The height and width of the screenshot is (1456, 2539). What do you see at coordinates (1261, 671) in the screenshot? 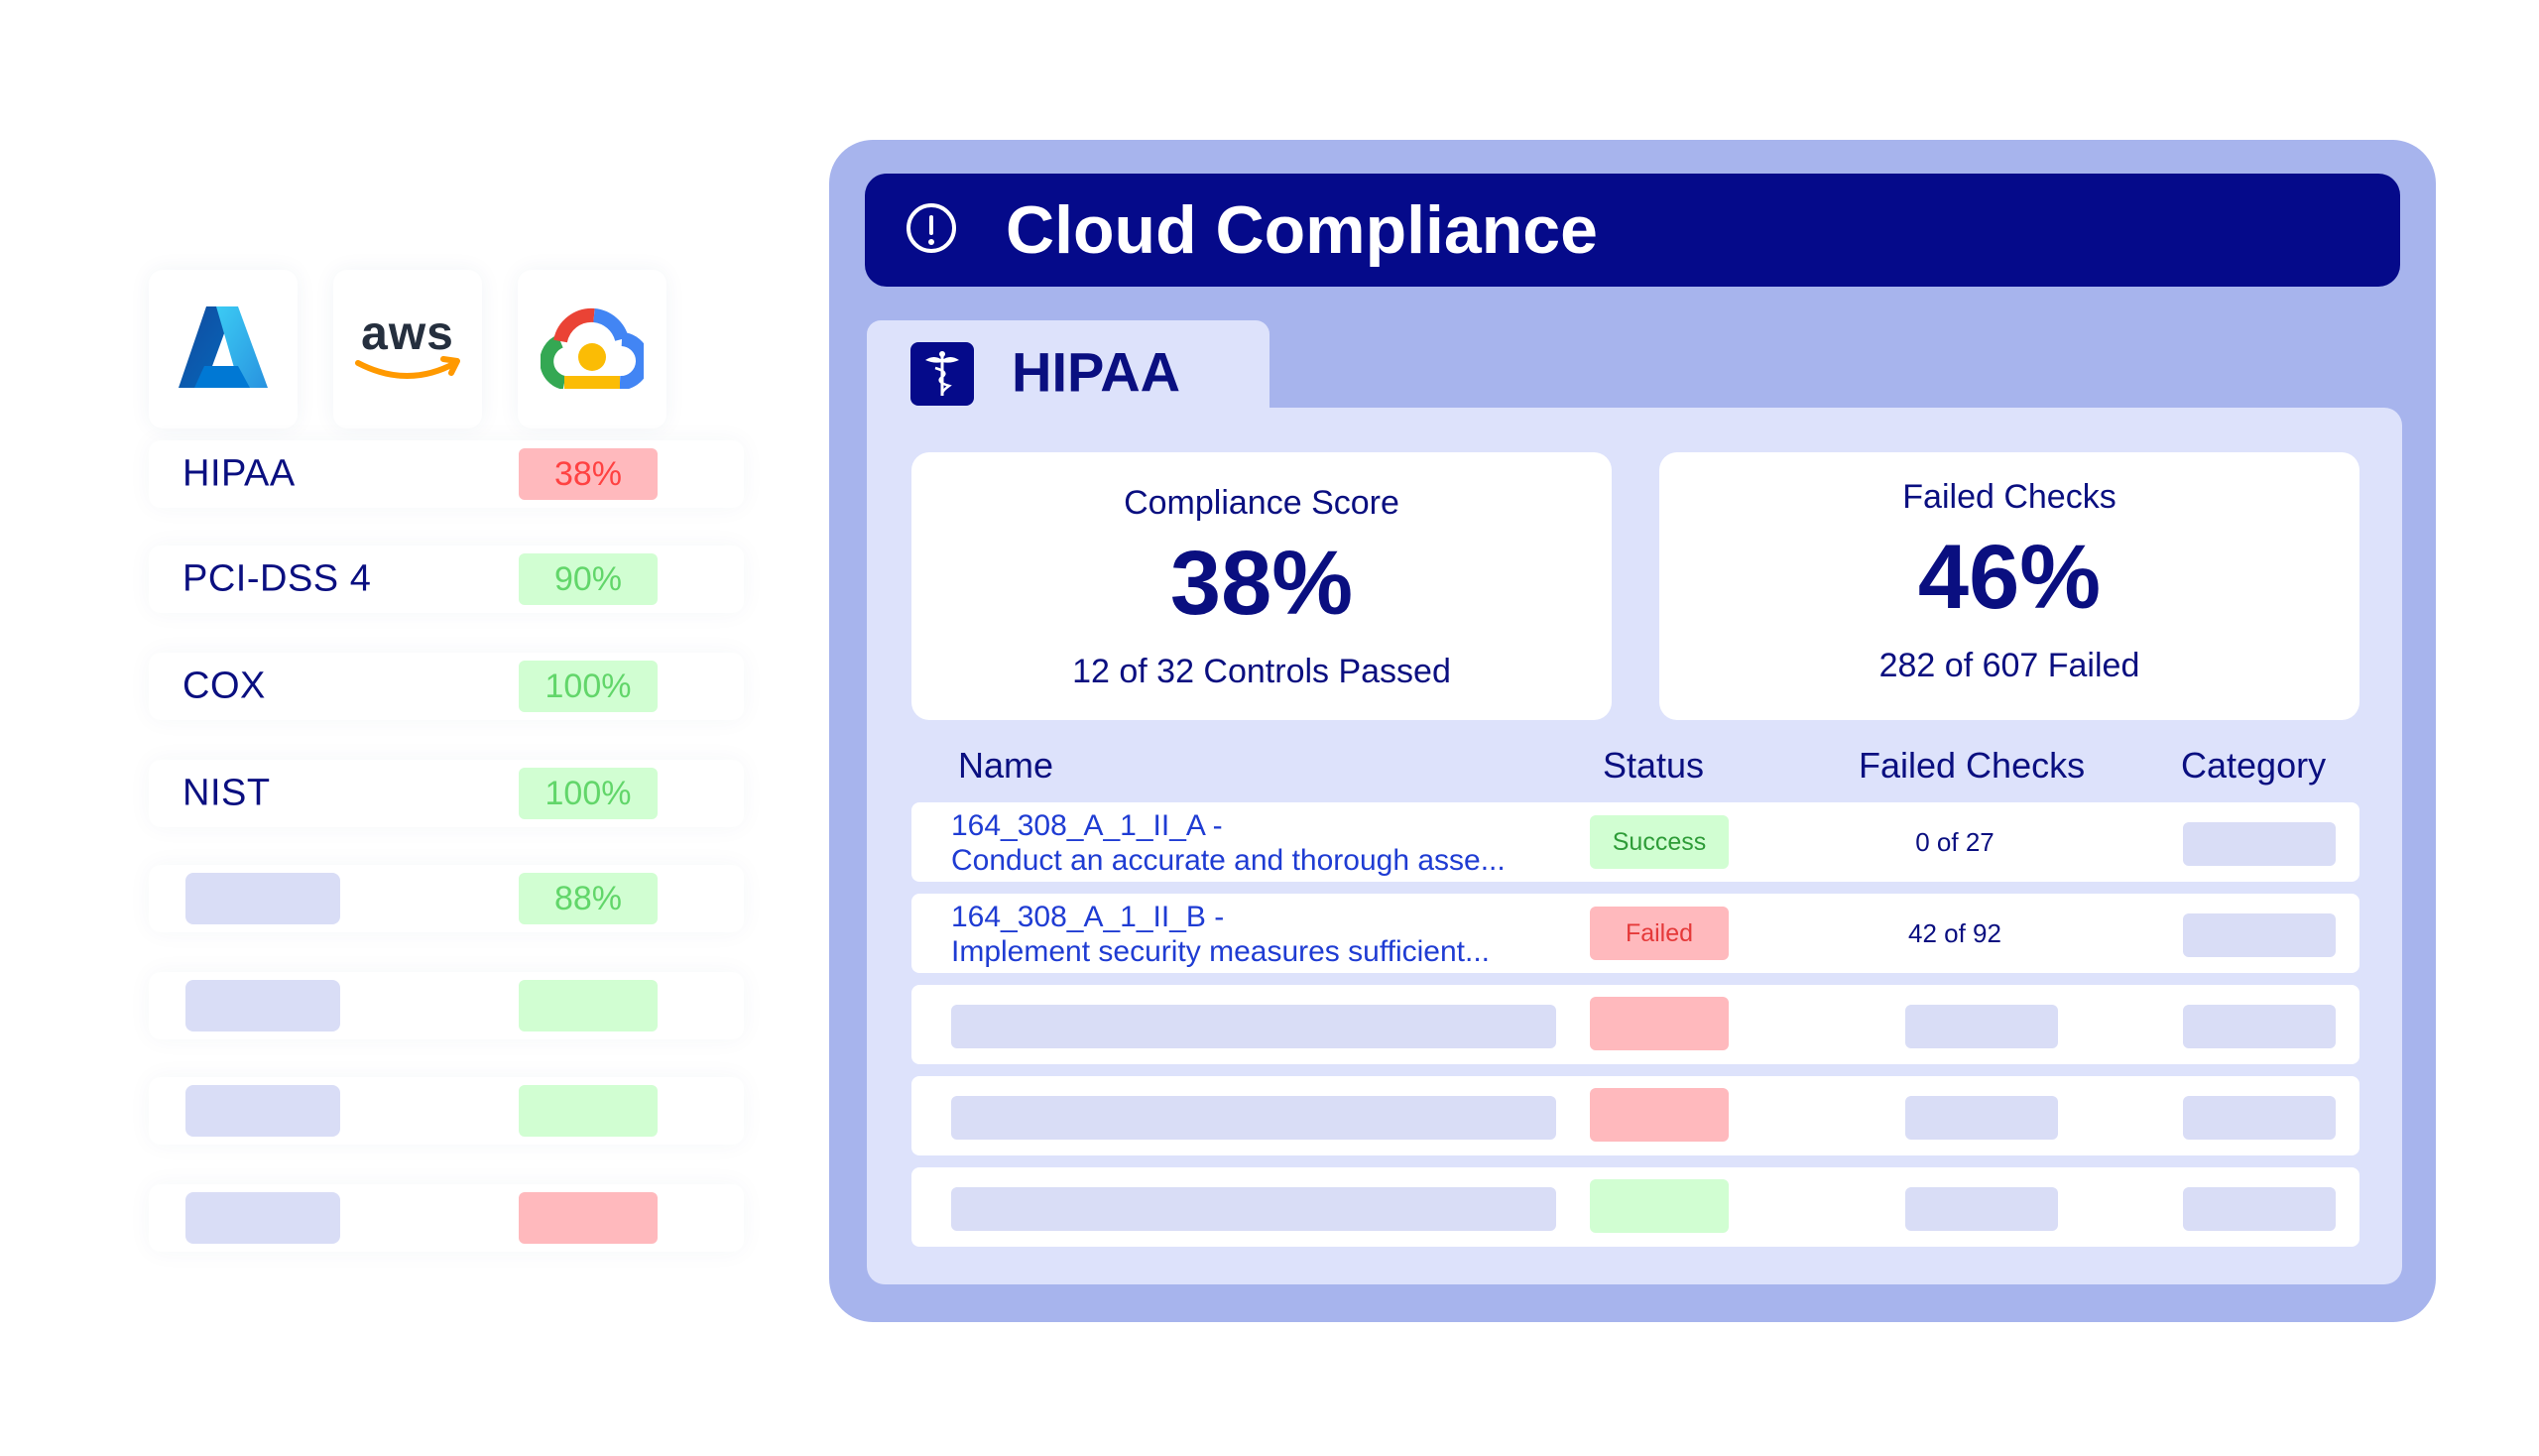
I see `stat-subtitle: 12 of 32 Controls Passed` at bounding box center [1261, 671].